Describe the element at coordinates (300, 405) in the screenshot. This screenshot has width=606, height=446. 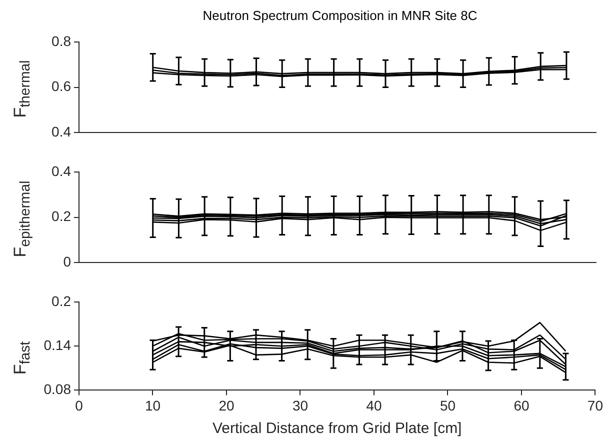
I see `x-tick-label: 30` at that location.